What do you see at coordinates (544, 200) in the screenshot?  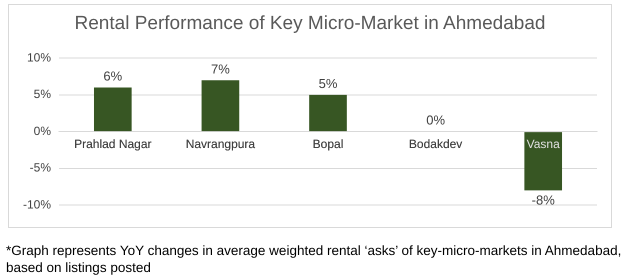 I see `data-label: -8%` at bounding box center [544, 200].